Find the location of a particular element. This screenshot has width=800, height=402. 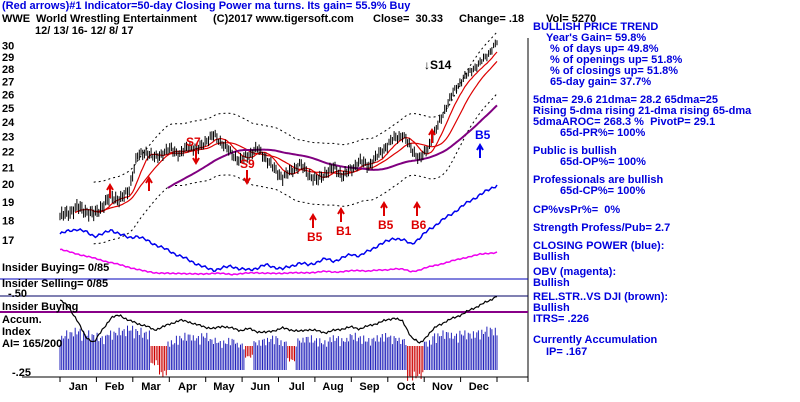

itrs-value: ITRS= .226 is located at coordinates (561, 319).